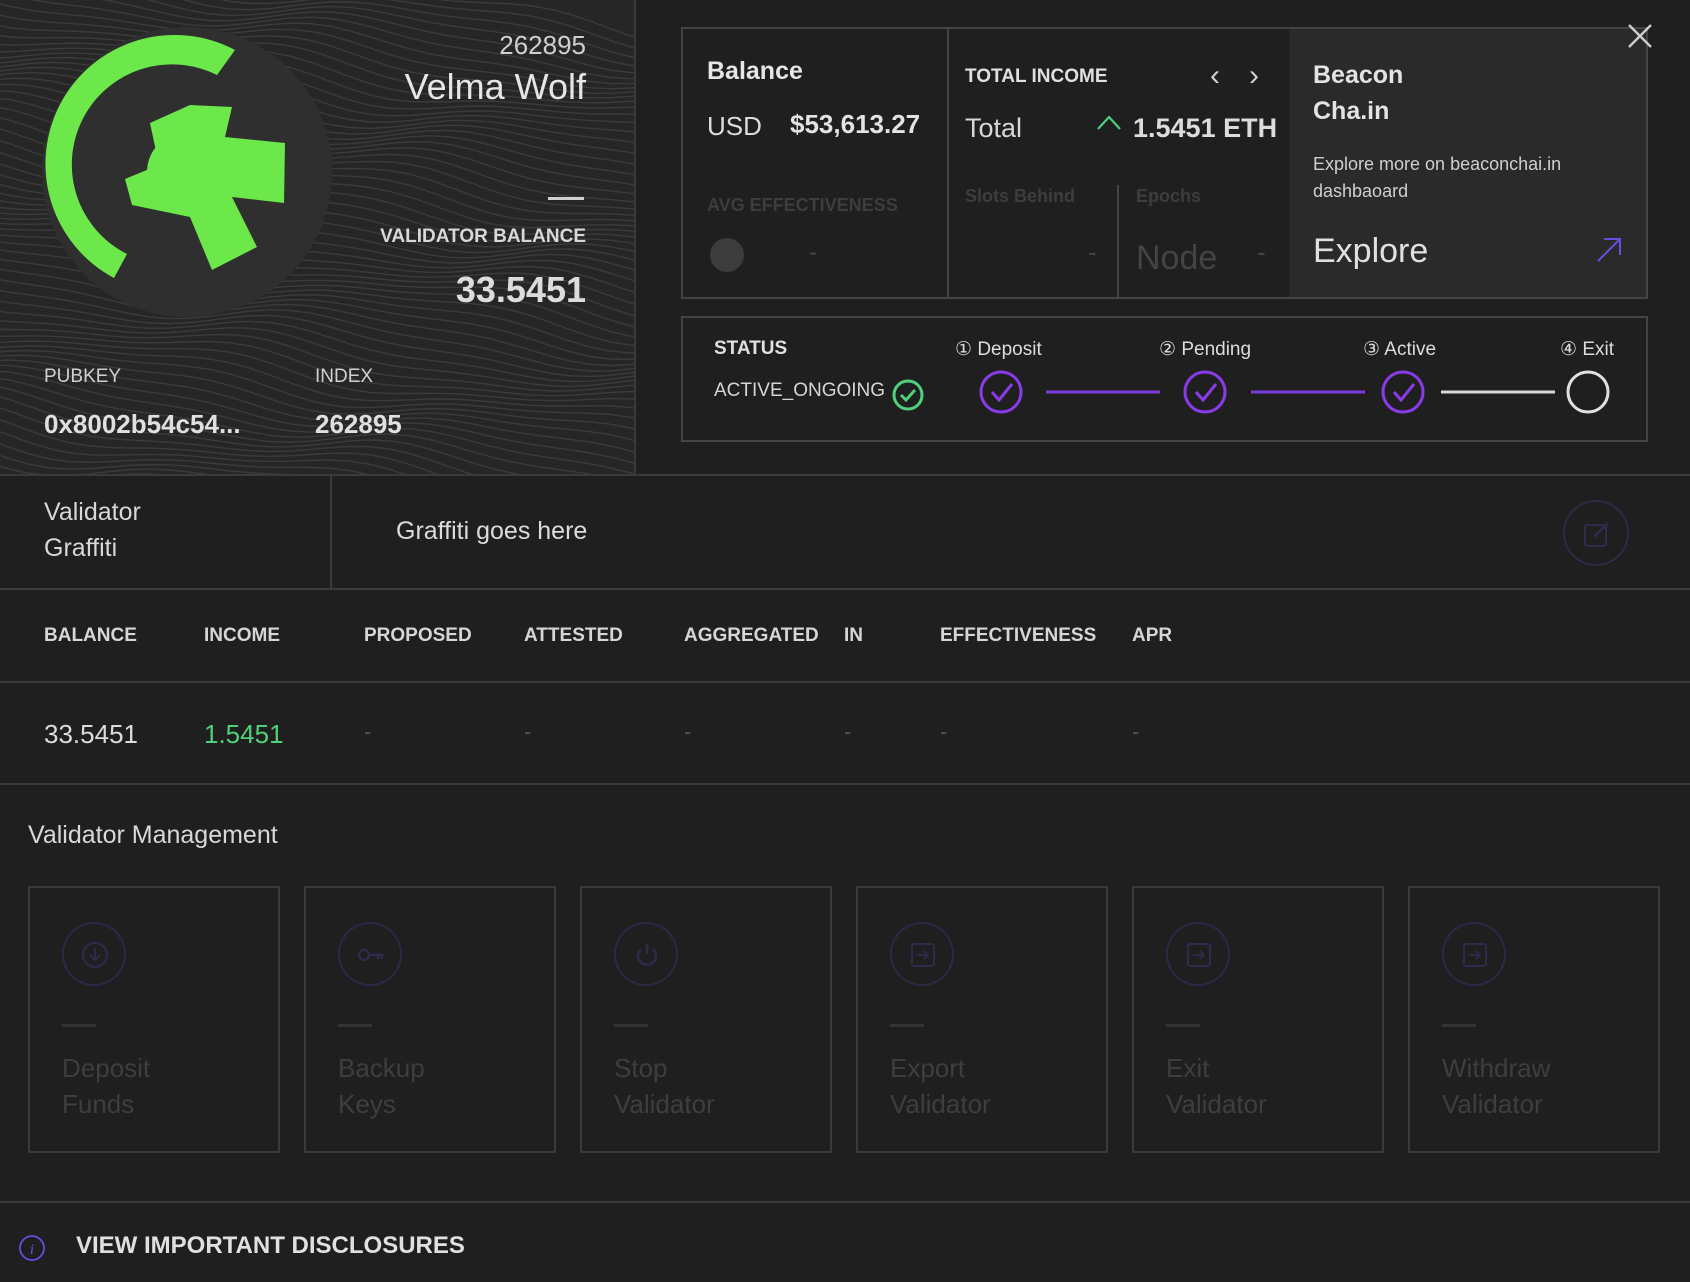 The height and width of the screenshot is (1282, 1690). I want to click on validator-id: 262895, so click(542, 45).